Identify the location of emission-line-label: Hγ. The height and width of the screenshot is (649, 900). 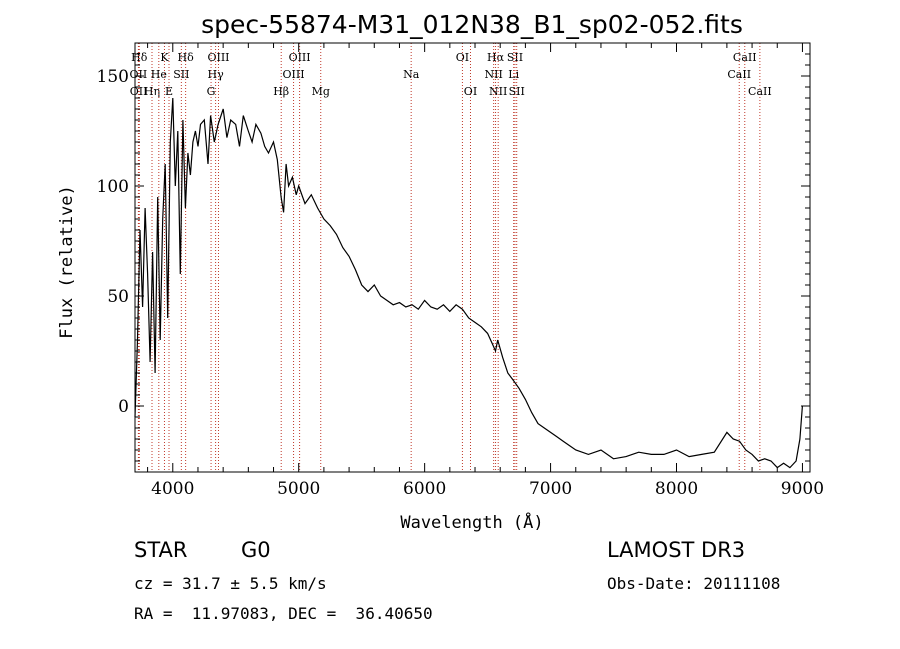
(216, 74).